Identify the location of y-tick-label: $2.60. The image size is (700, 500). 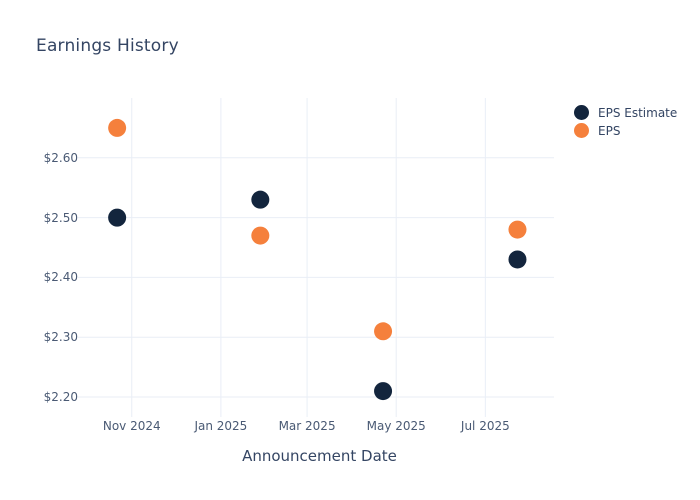
(60, 157).